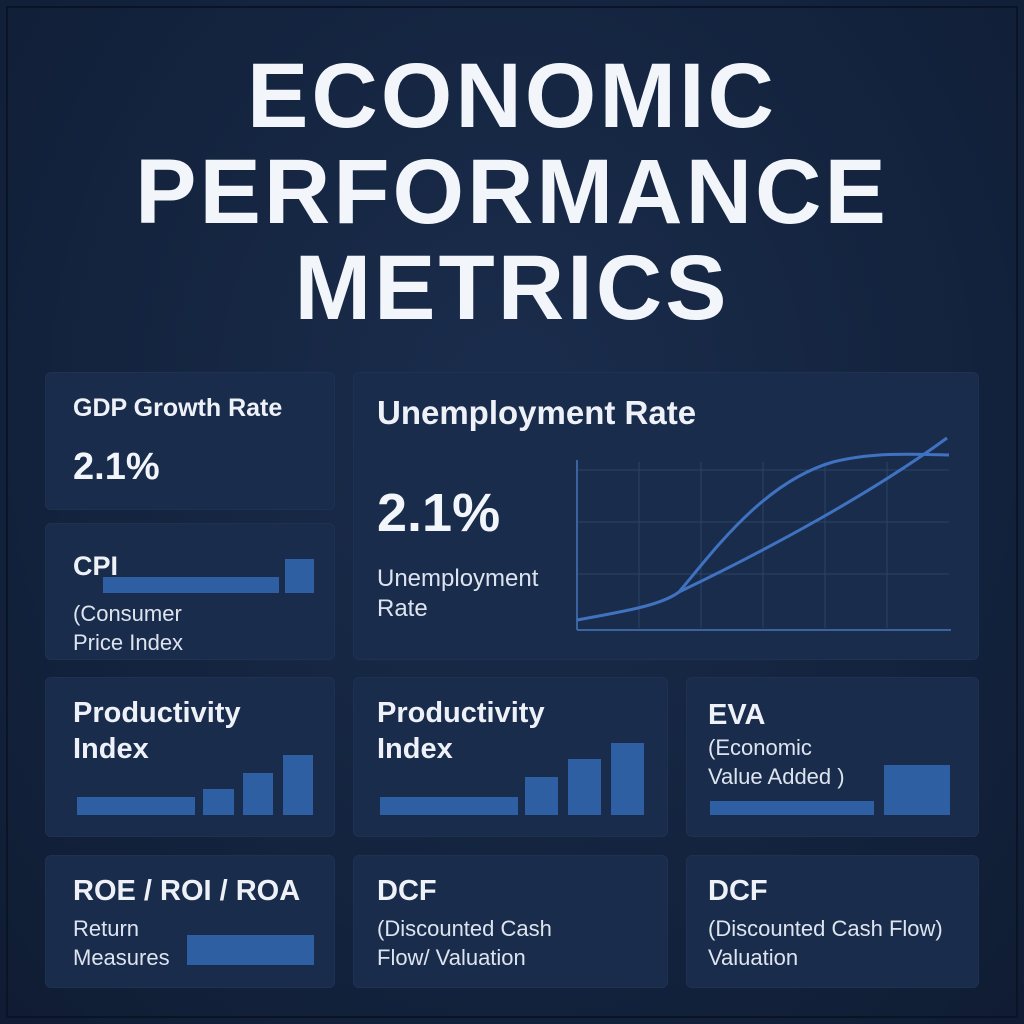 This screenshot has height=1024, width=1024. Describe the element at coordinates (415, 749) in the screenshot. I see `productivity-2-title-line-2: Index` at that location.